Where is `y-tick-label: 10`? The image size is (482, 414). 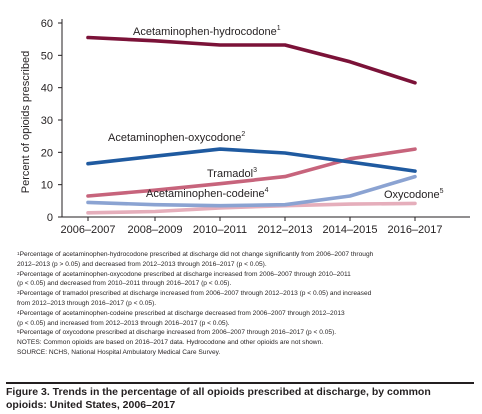
y-tick-label: 10 is located at coordinates (47, 186).